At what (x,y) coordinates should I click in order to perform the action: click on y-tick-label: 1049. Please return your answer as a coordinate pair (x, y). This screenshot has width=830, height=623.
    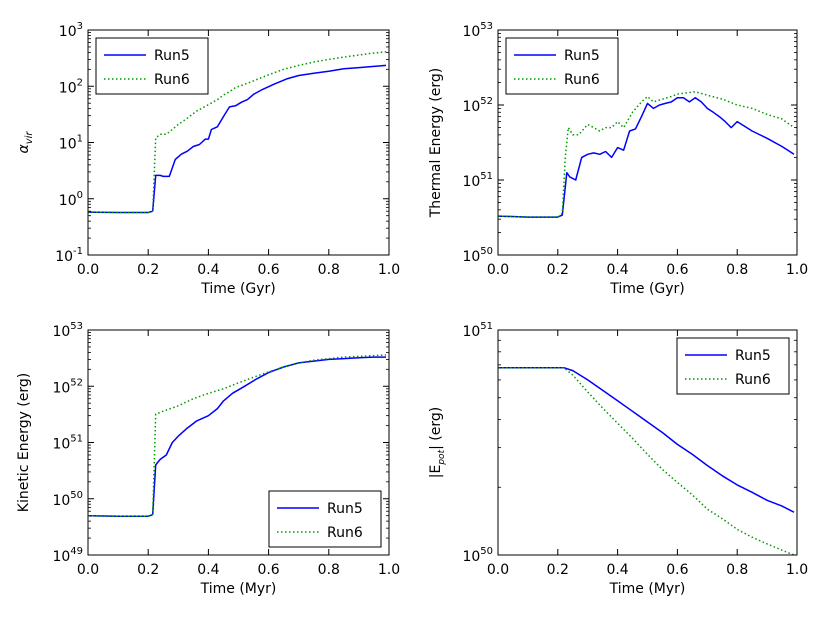
    Looking at the image, I should click on (67, 555).